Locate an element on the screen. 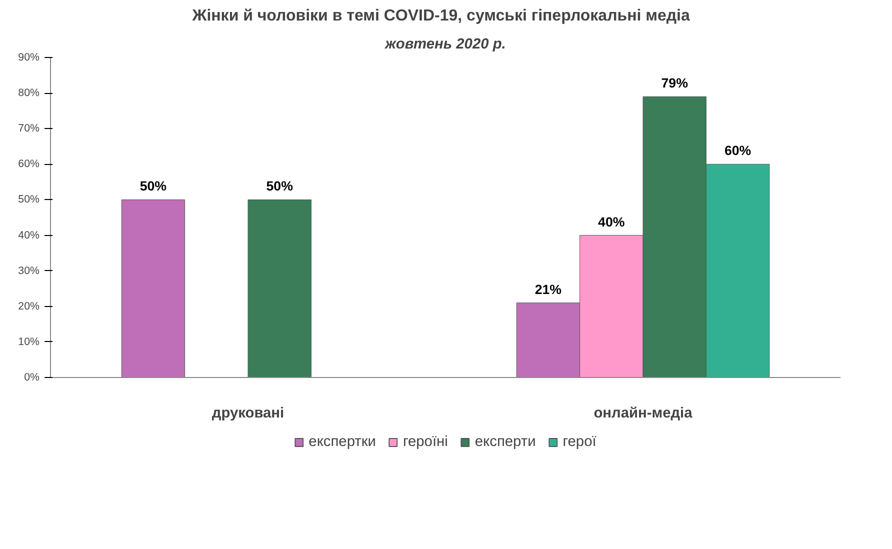 The image size is (892, 549). data-label: 60% is located at coordinates (738, 150).